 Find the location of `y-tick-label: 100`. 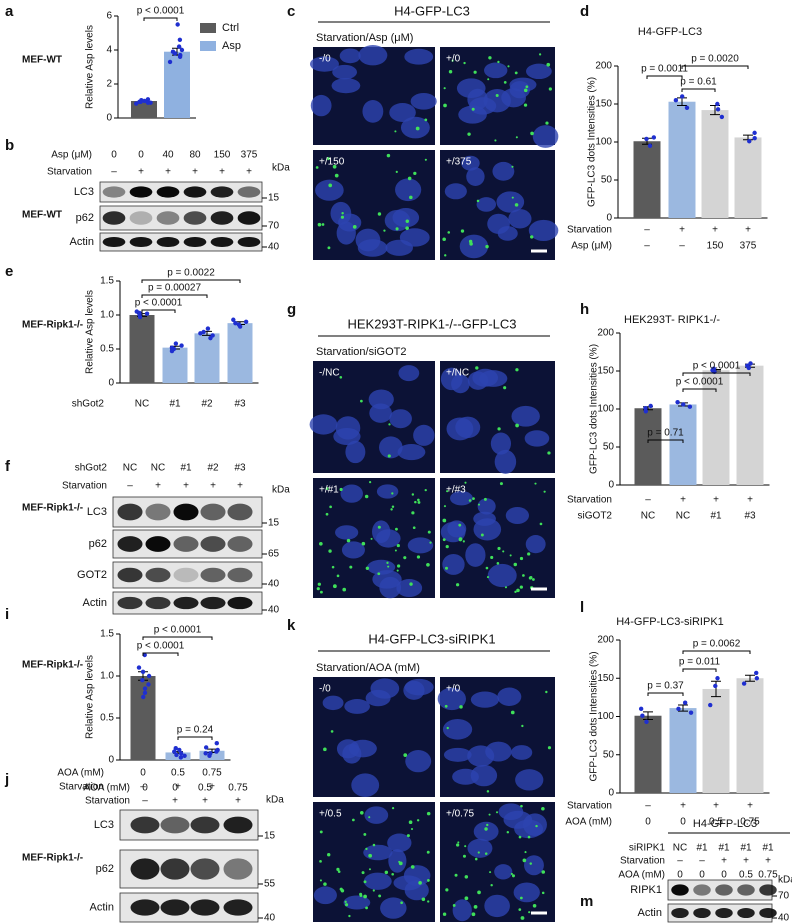

y-tick-label: 100 is located at coordinates (605, 716).